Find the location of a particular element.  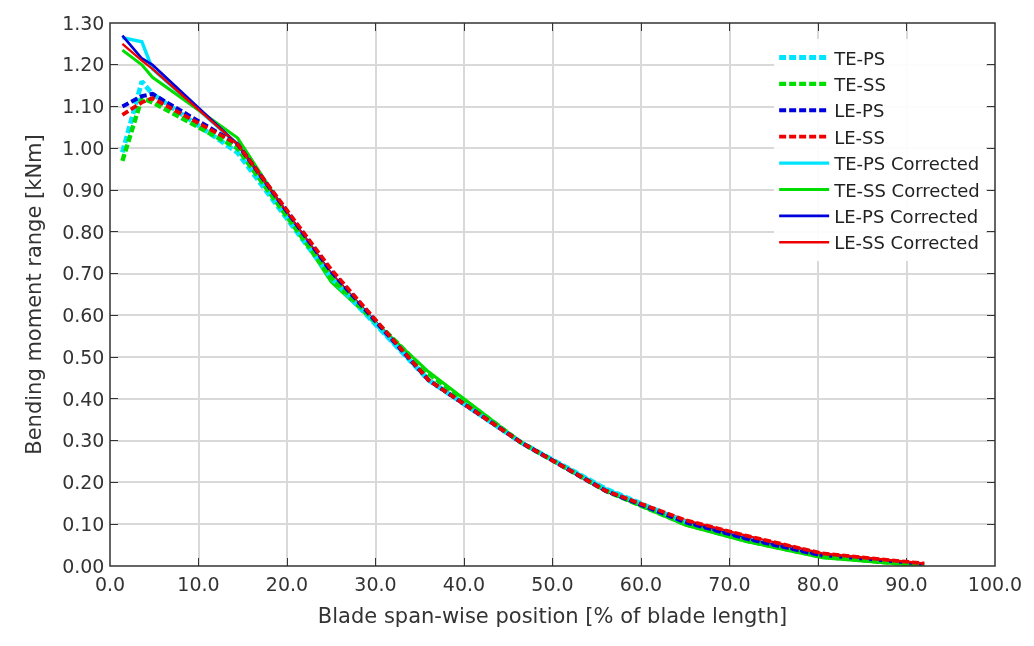

y-tick-label: 0.30 is located at coordinates (83, 440).